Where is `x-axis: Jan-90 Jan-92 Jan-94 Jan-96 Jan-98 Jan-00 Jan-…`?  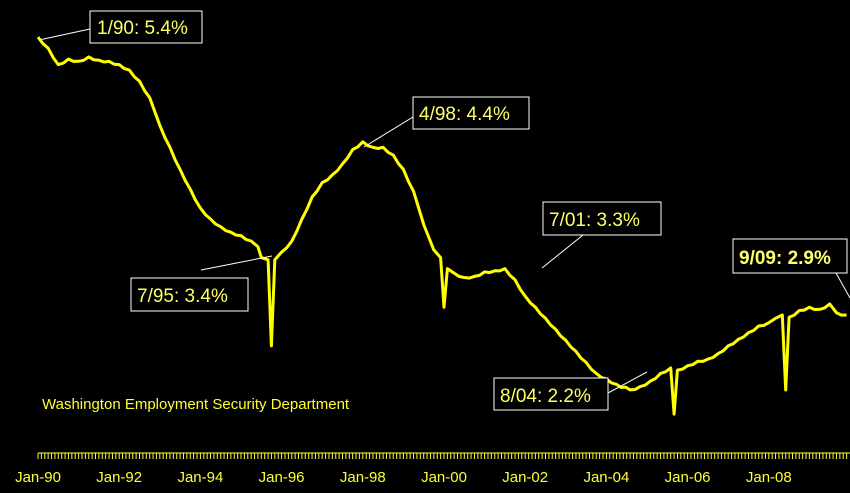 x-axis: Jan-90 Jan-92 Jan-94 Jan-96 Jan-98 Jan-00 Jan-… is located at coordinates (432, 469).